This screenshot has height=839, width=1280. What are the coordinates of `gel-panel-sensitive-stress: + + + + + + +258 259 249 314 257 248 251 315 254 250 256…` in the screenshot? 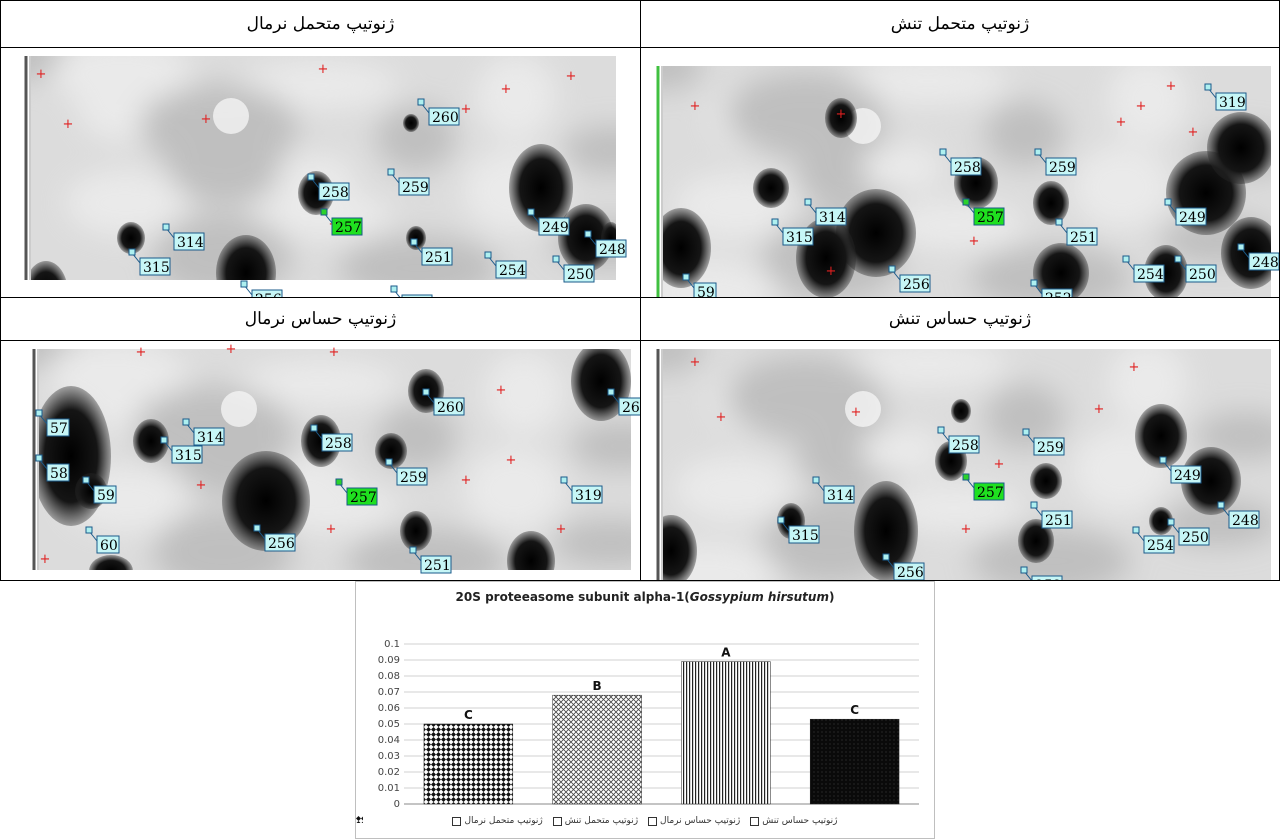 It's located at (960, 460).